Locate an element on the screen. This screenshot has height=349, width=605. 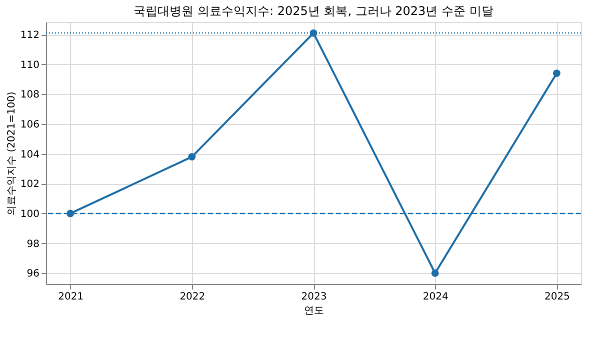
x-tick-label: 2021 is located at coordinates (71, 297).